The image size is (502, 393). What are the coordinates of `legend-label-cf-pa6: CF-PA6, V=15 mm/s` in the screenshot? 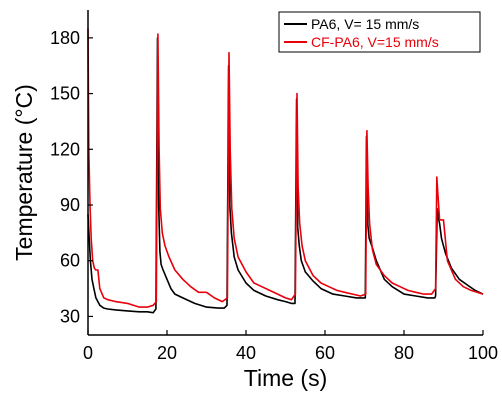 It's located at (375, 42).